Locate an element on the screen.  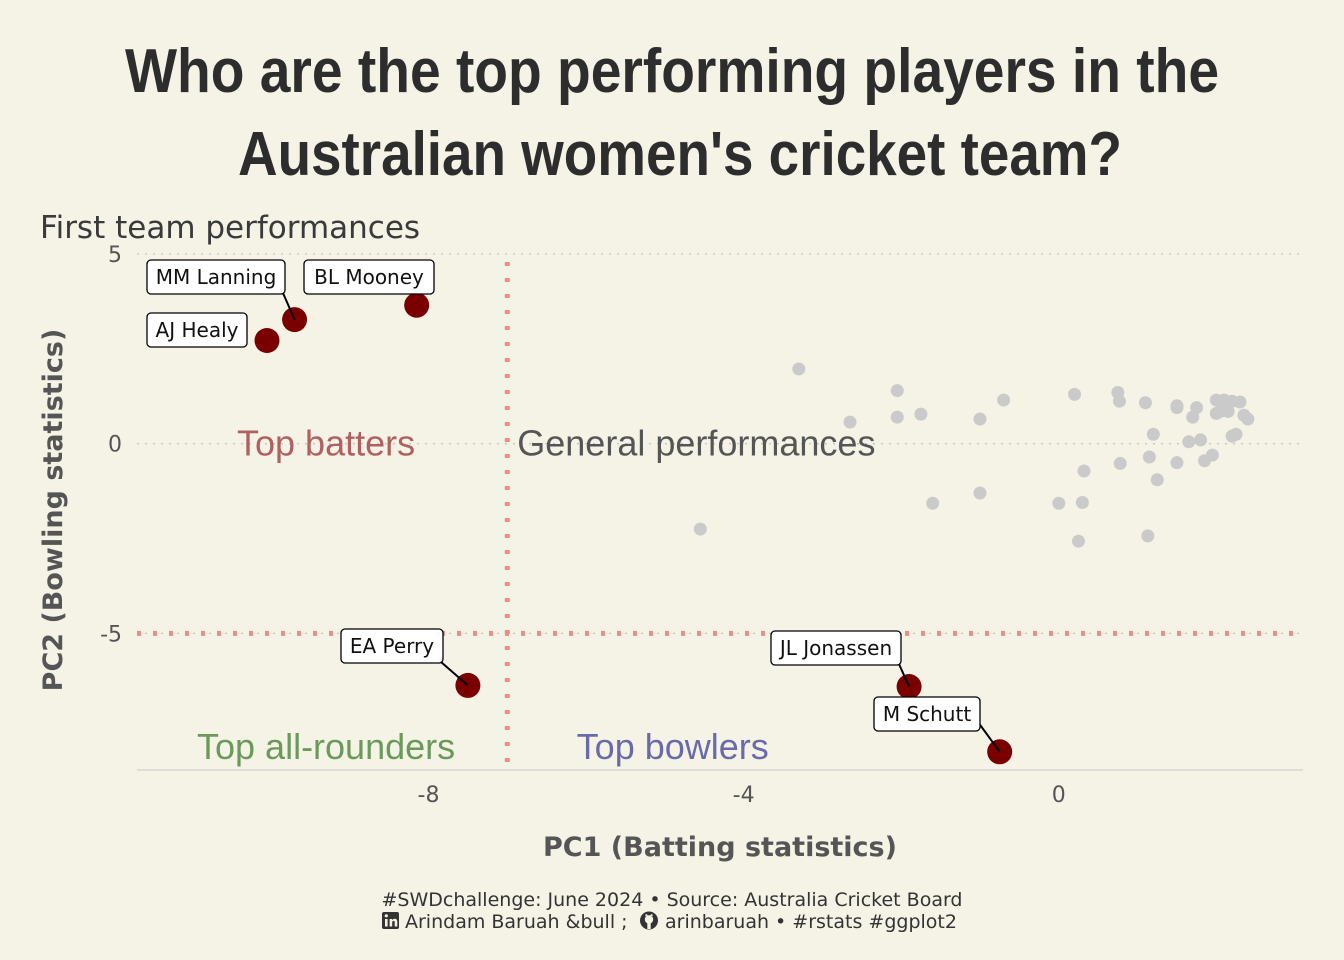
quadrant-label: Top all-rounders is located at coordinates (326, 746).